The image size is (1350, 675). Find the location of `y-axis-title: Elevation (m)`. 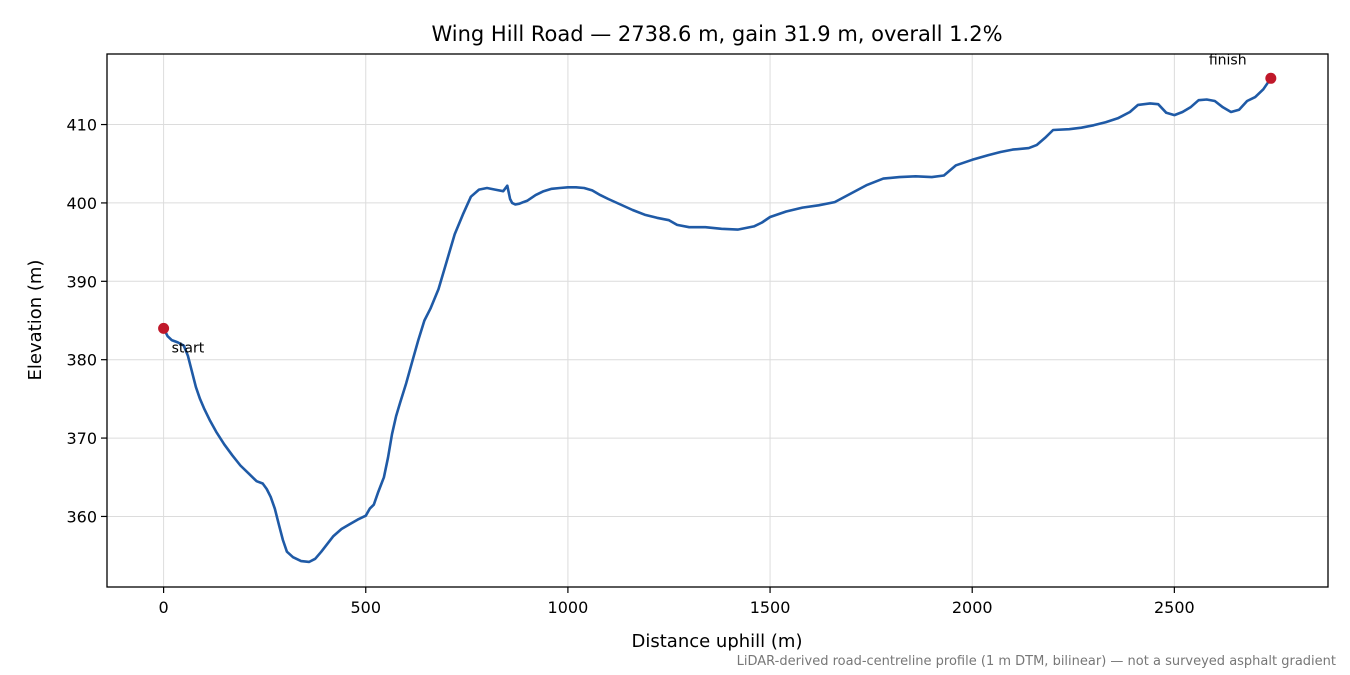

y-axis-title: Elevation (m) is located at coordinates (35, 320).